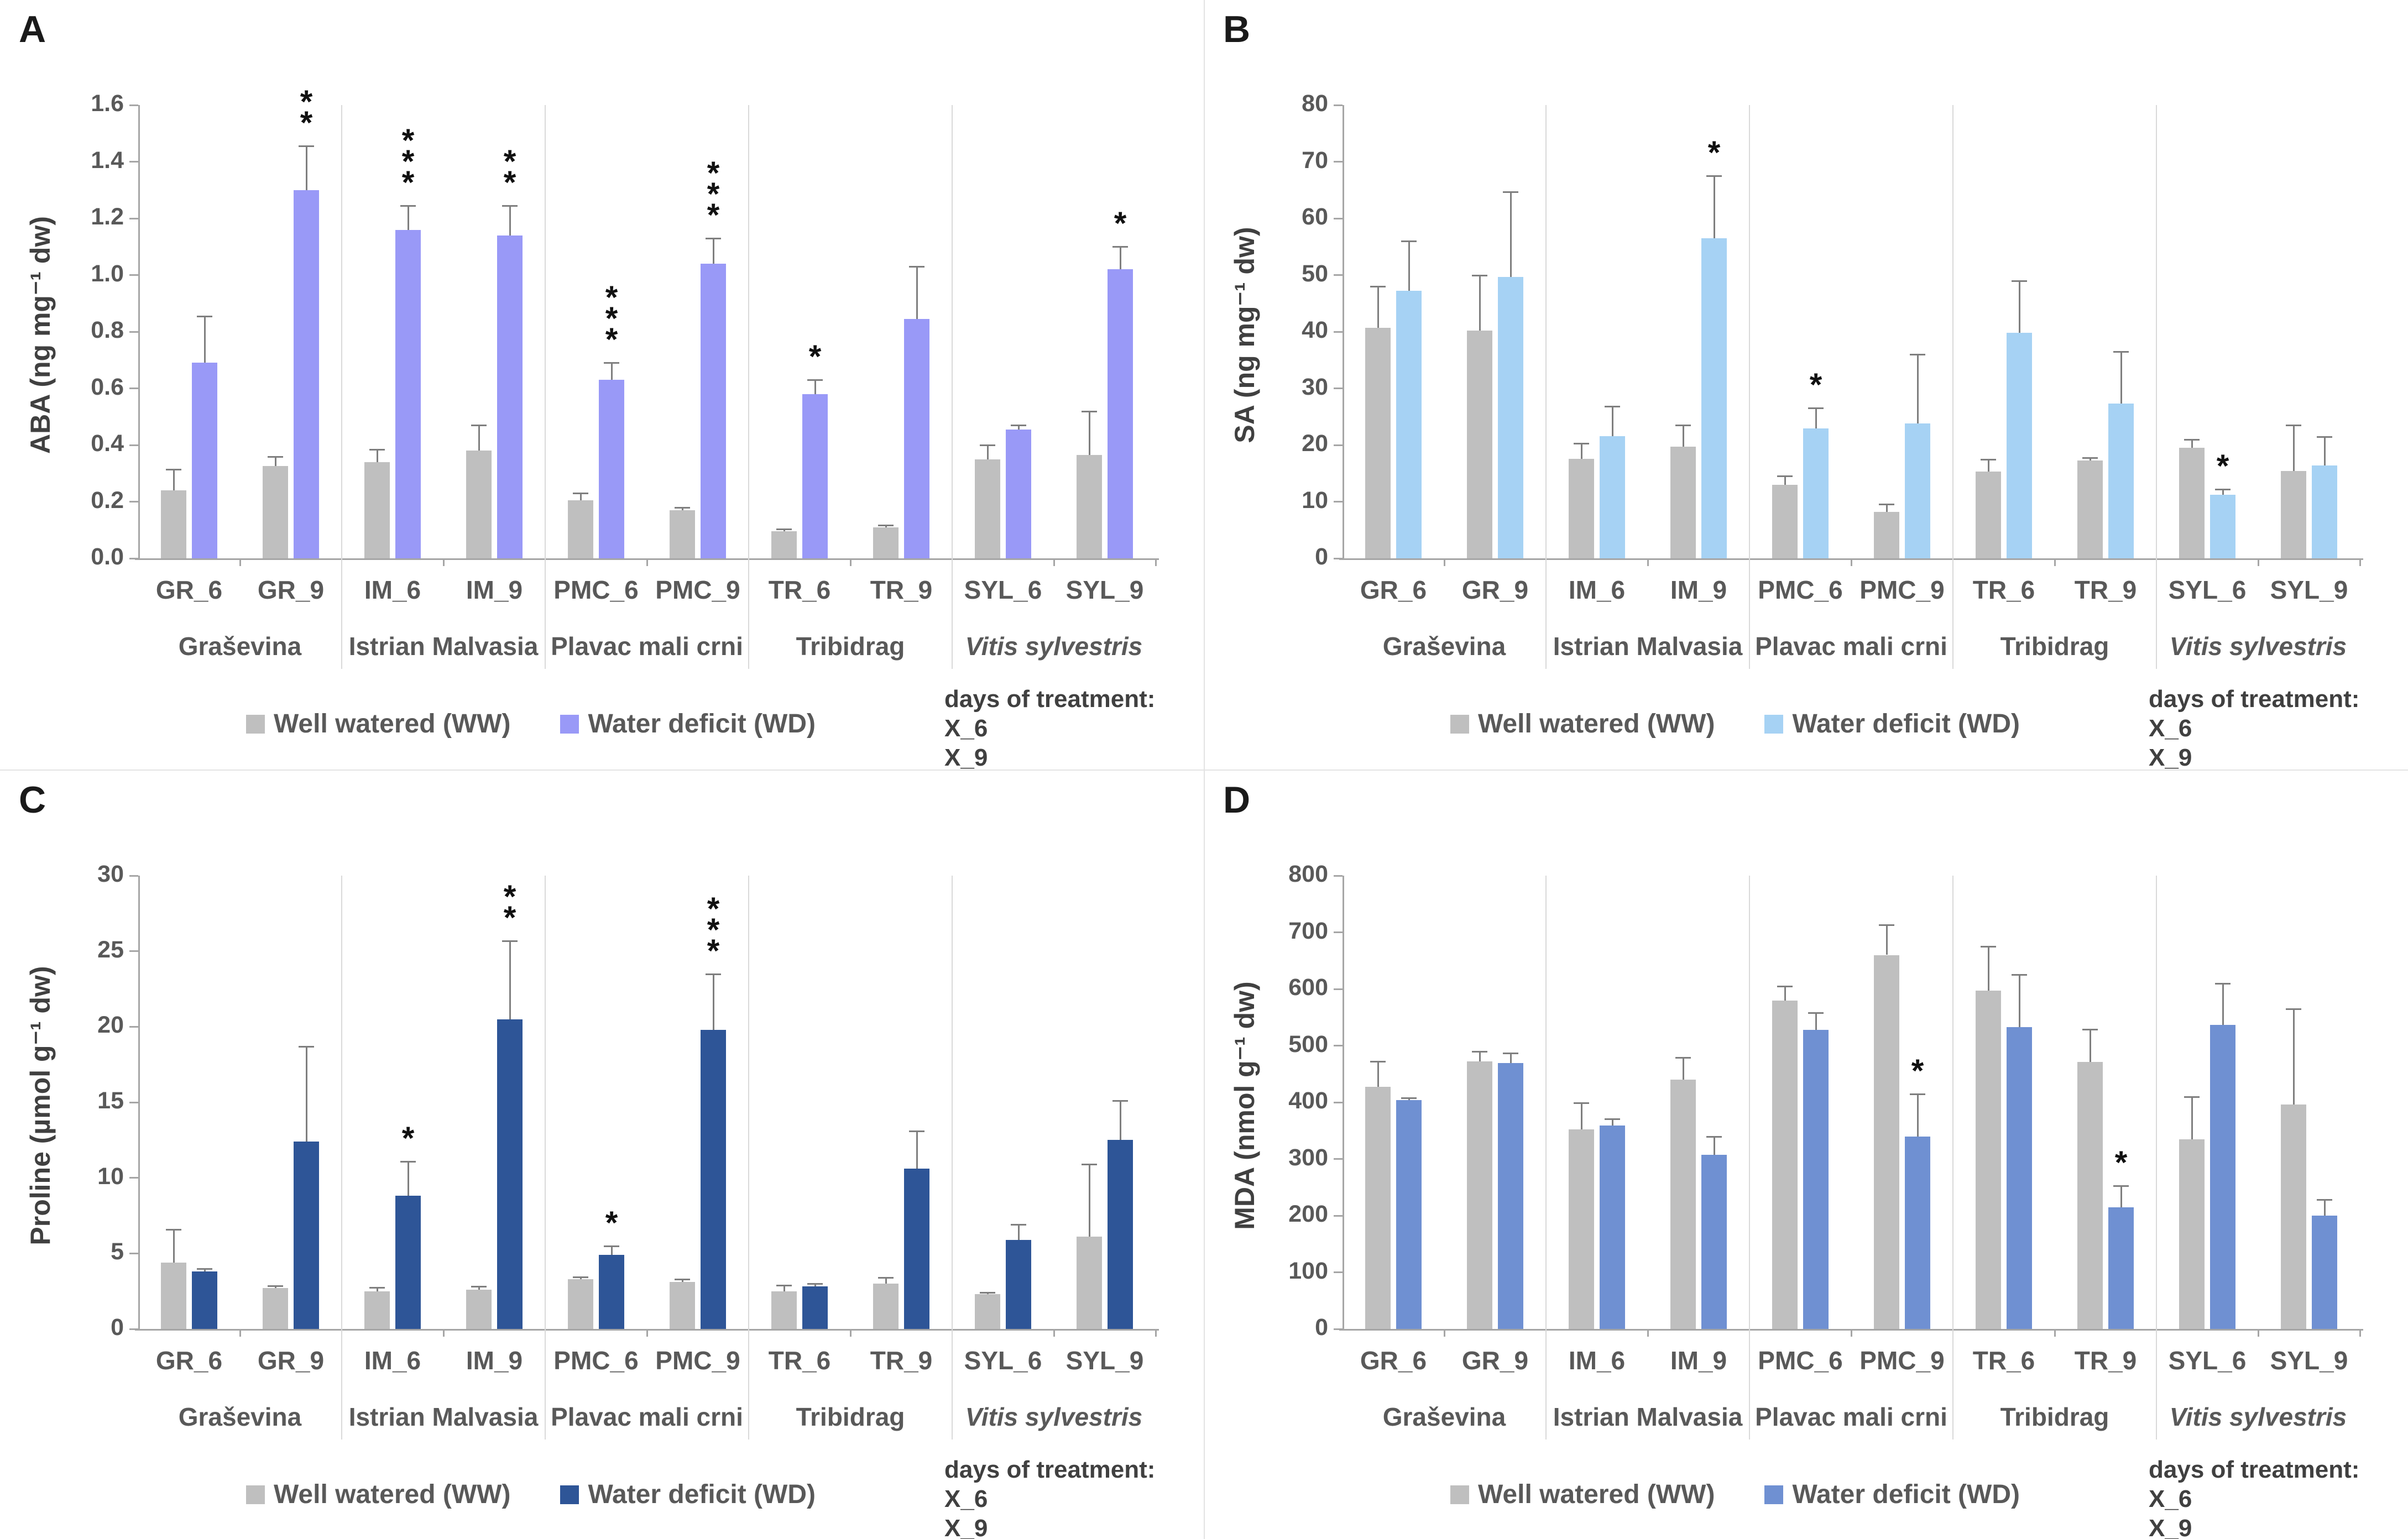 This screenshot has height=1539, width=2408. I want to click on y-tick-label: 40, so click(1315, 330).